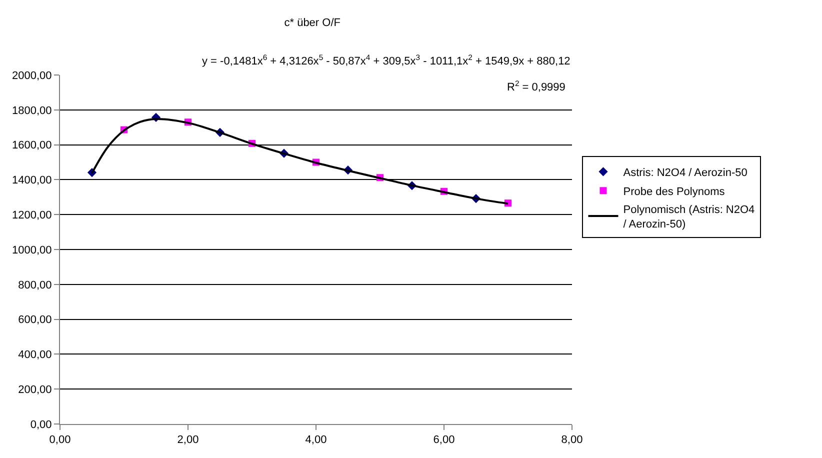  What do you see at coordinates (35, 355) in the screenshot?
I see `y-tick-label: 400,00` at bounding box center [35, 355].